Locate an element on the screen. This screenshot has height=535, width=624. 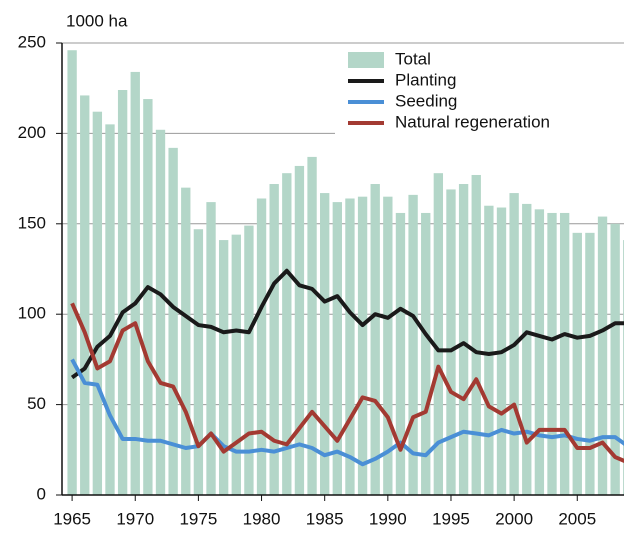
x-tick-label: 1980 is located at coordinates (262, 518).